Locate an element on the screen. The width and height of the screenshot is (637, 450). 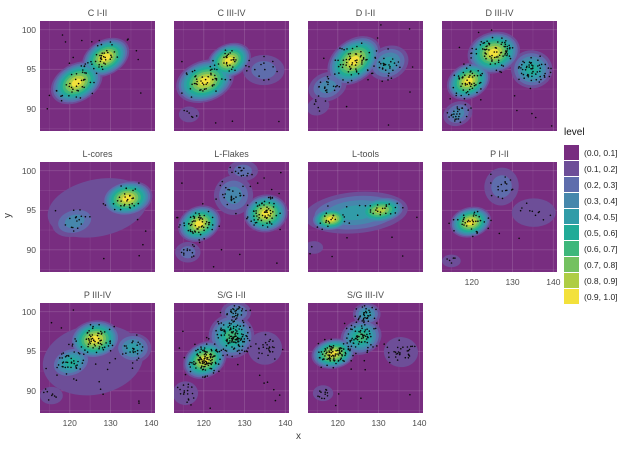
y-tick-label: 100 is located at coordinates (28, 29).